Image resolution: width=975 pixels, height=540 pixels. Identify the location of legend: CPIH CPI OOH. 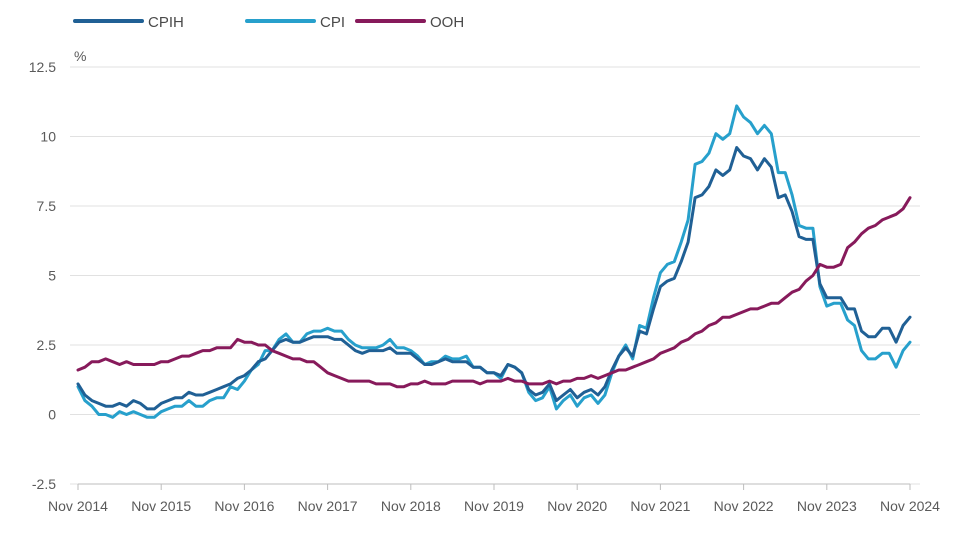
(268, 22).